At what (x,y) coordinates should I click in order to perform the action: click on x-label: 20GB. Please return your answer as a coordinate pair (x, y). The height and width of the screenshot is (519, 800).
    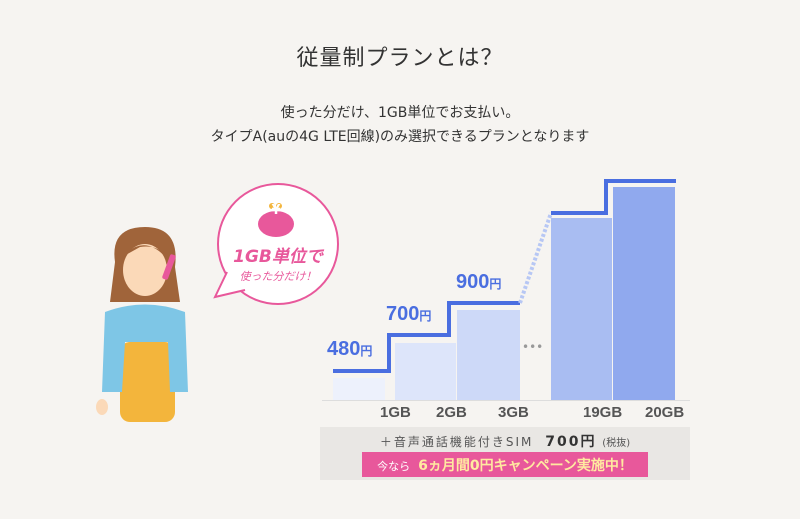
    Looking at the image, I should click on (665, 412).